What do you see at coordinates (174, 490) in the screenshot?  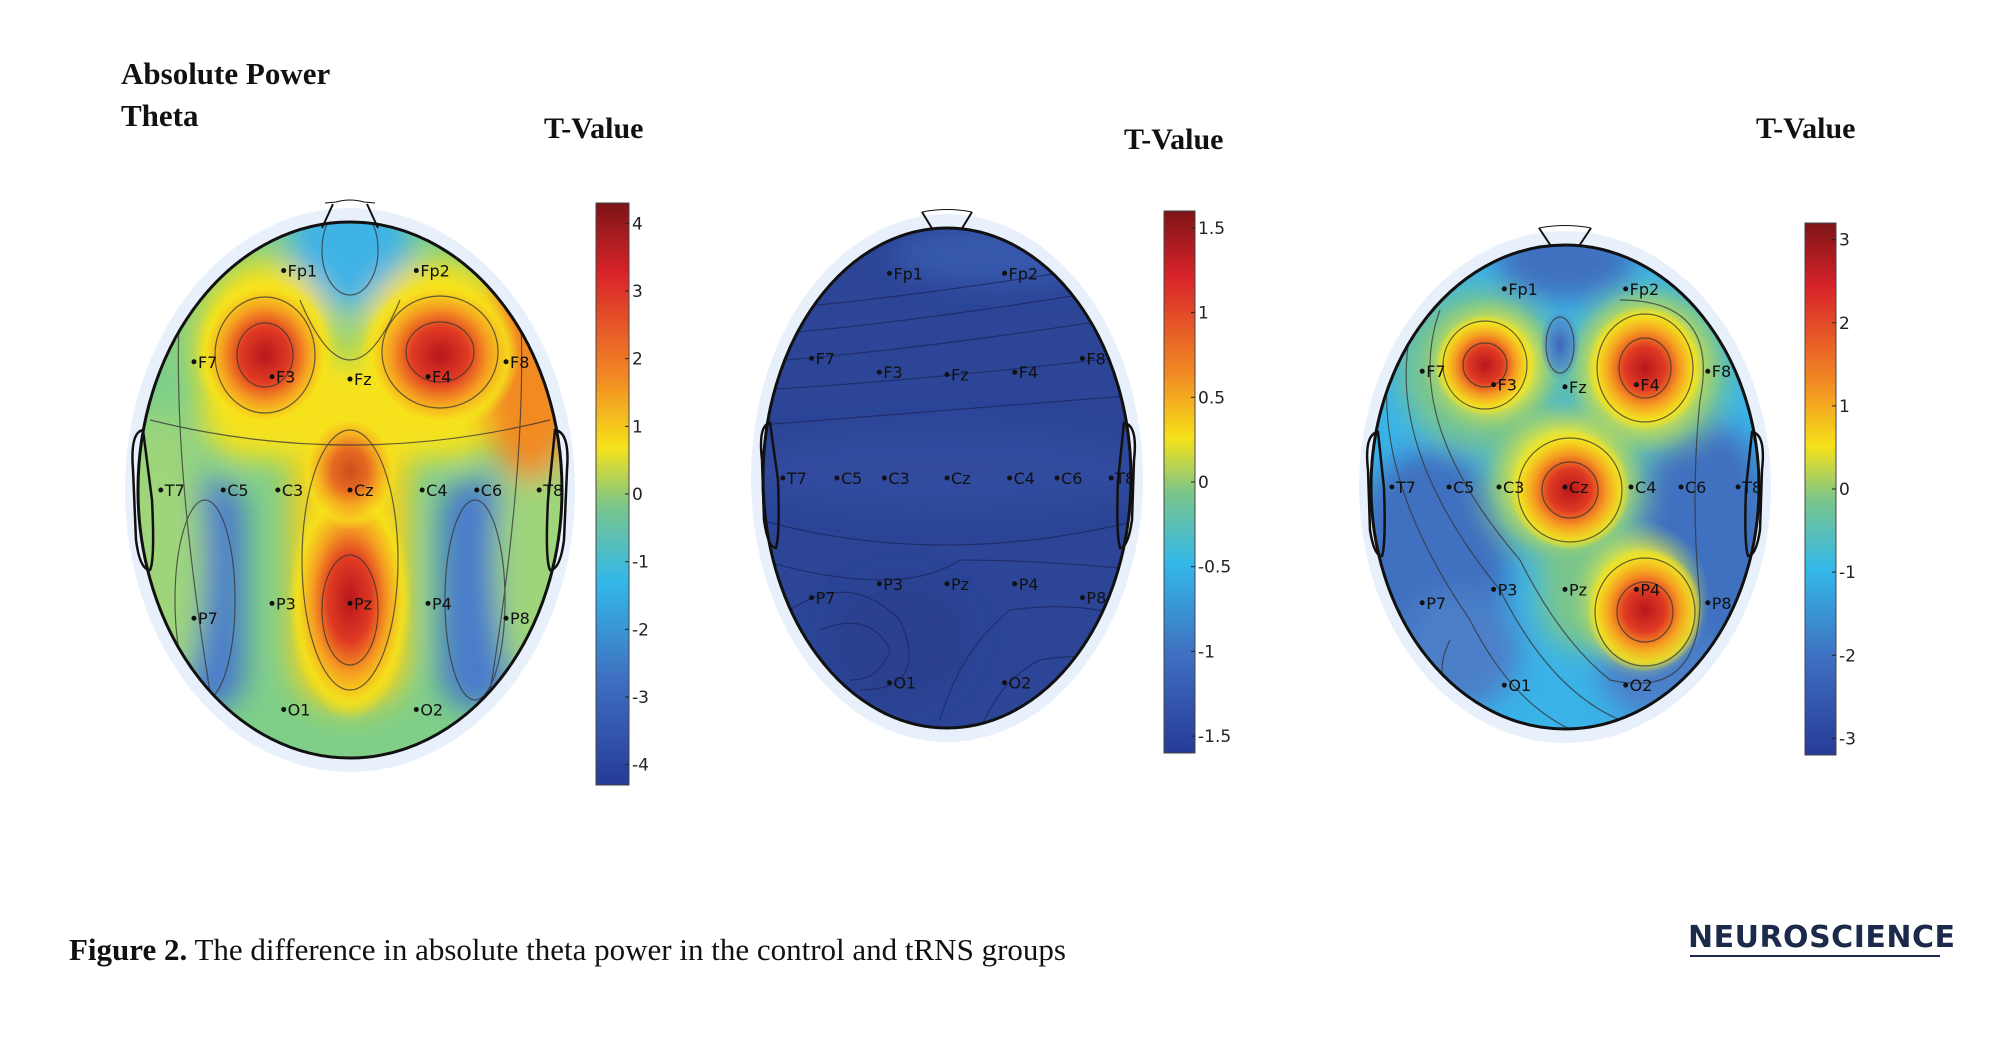 I see `electrode-label-t7-1: T7` at bounding box center [174, 490].